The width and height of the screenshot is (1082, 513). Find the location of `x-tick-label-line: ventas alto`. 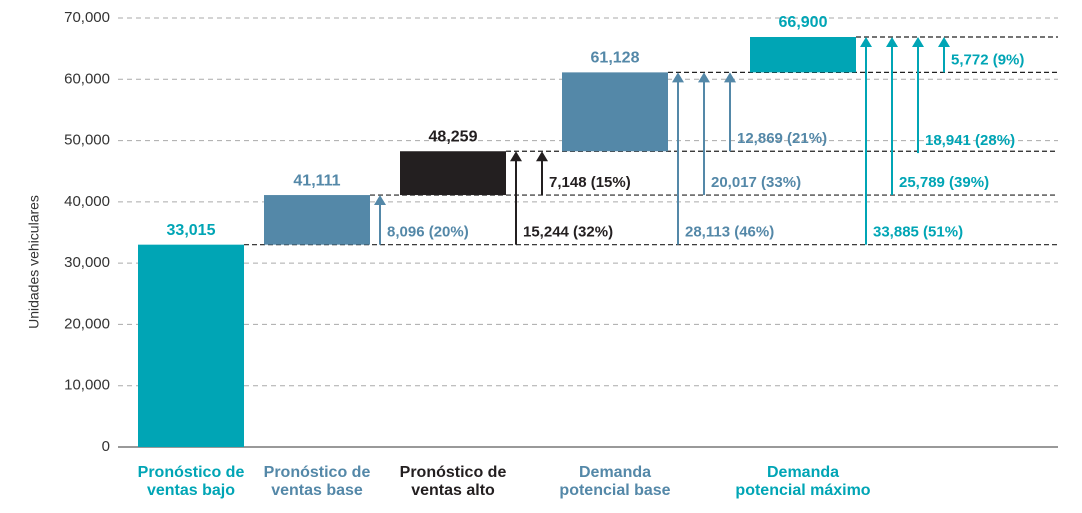

x-tick-label-line: ventas alto is located at coordinates (453, 490).